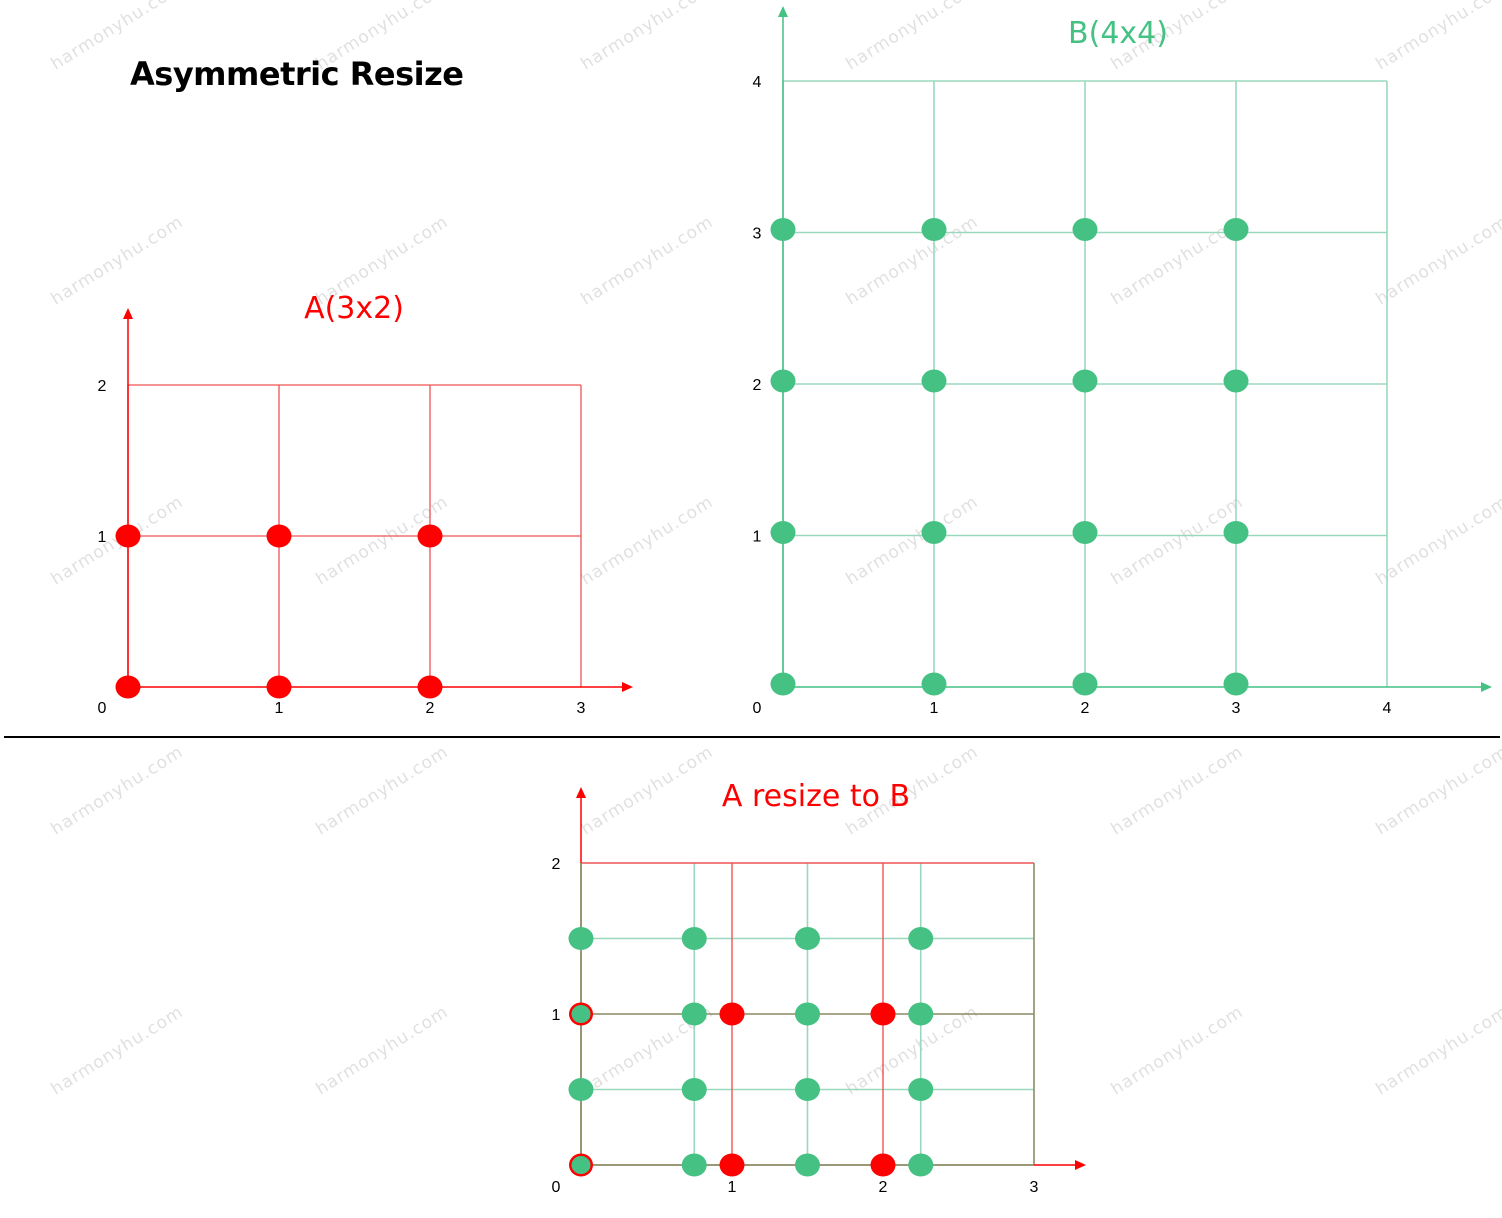  I want to click on y-tick-label: 3, so click(757, 234).